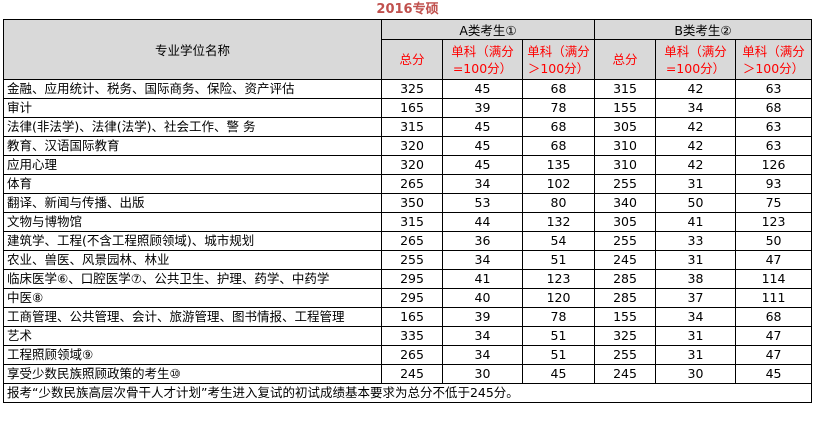 This screenshot has width=815, height=425. Describe the element at coordinates (412, 203) in the screenshot. I see `row-a-total-cell: 350` at that location.